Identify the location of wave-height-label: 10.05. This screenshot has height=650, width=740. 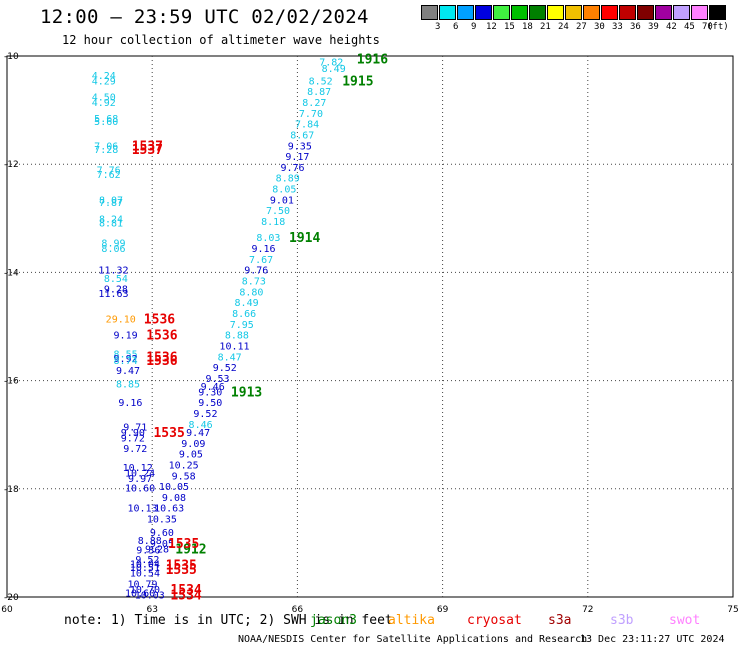
(174, 487).